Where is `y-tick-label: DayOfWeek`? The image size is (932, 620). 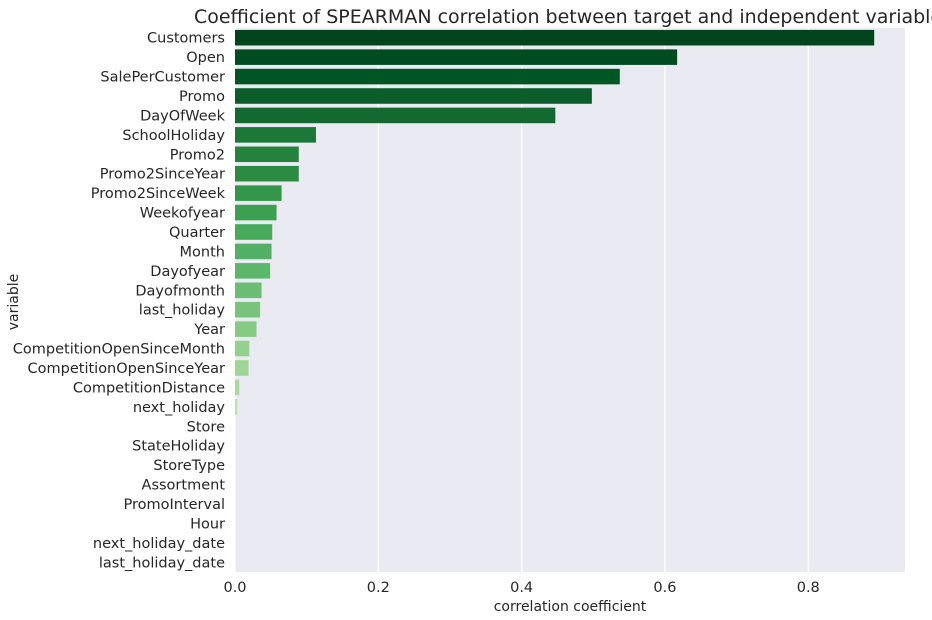
y-tick-label: DayOfWeek is located at coordinates (182, 116).